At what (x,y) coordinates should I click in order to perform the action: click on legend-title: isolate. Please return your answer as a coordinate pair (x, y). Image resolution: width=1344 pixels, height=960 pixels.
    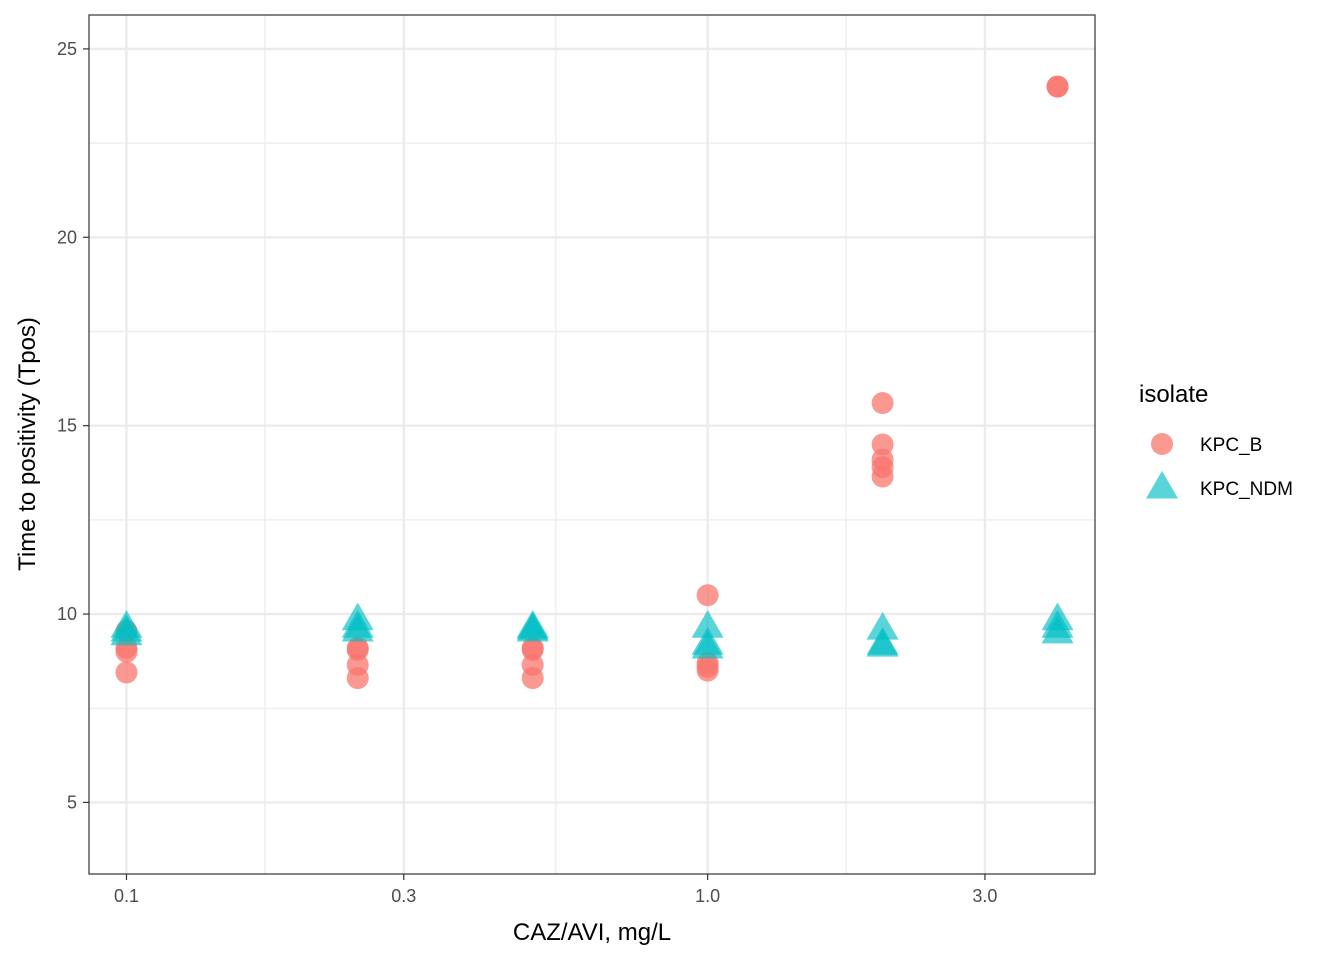
    Looking at the image, I should click on (1173, 394).